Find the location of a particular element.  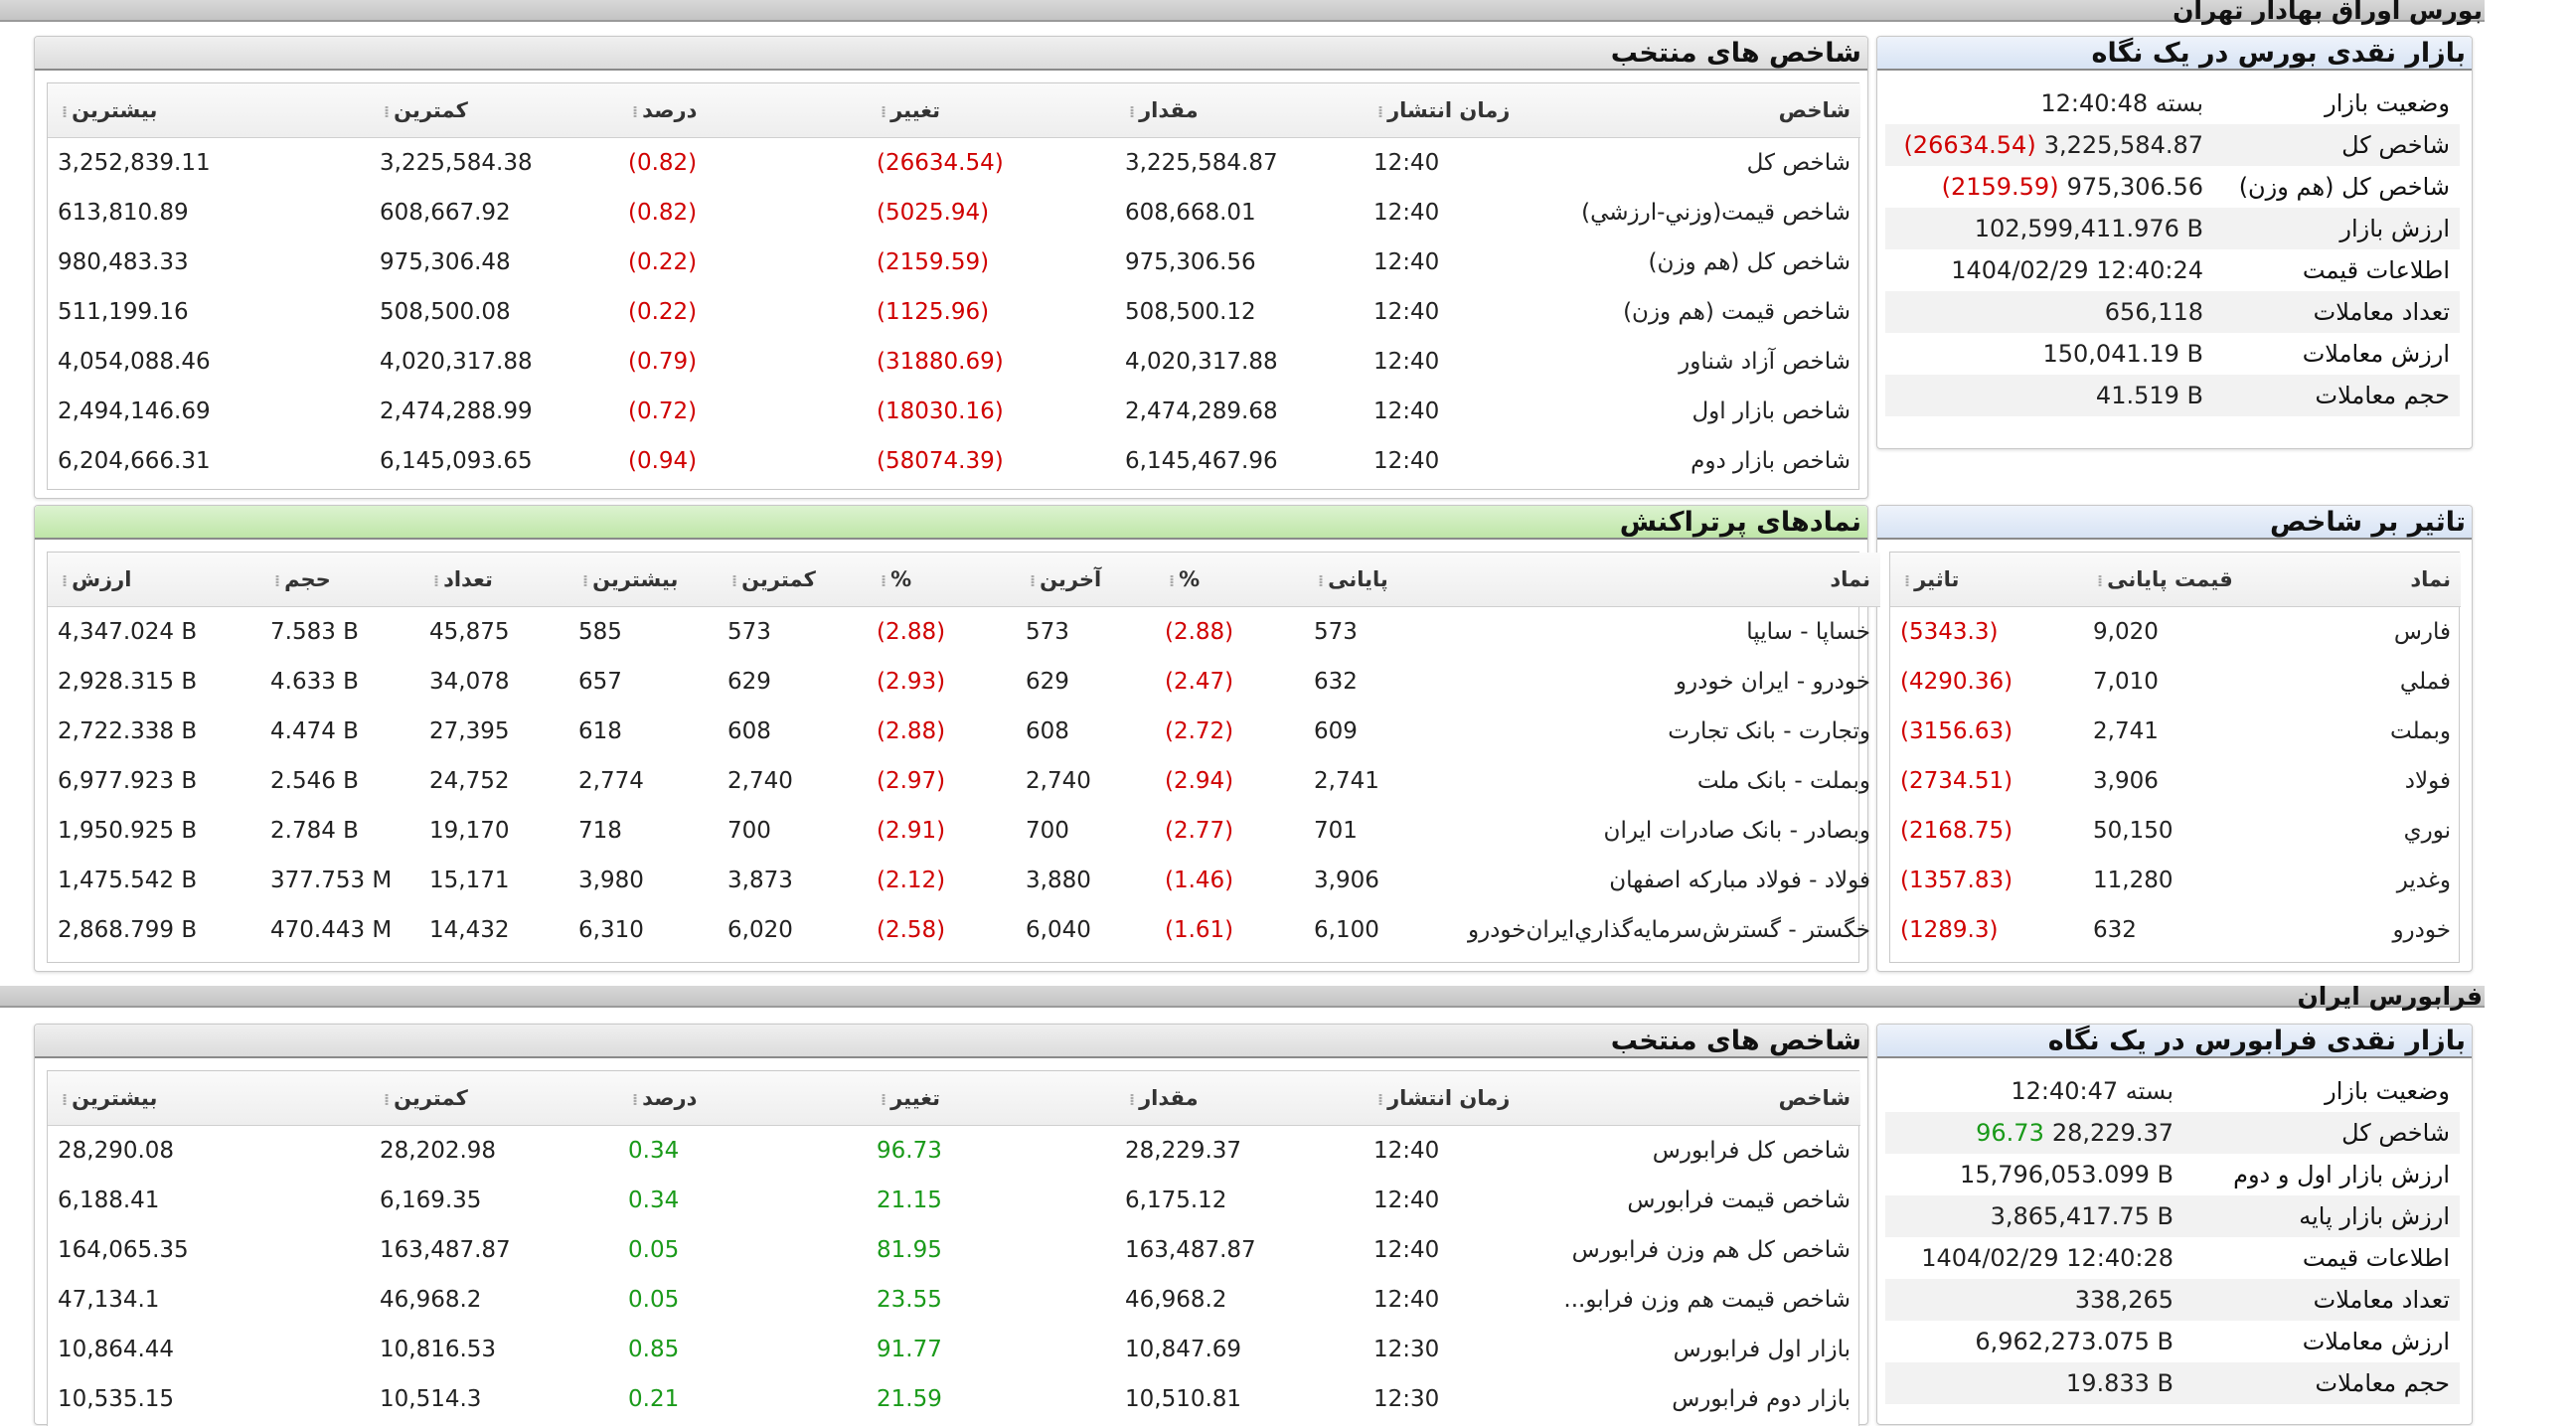

table-cell: نوري is located at coordinates (2427, 831).